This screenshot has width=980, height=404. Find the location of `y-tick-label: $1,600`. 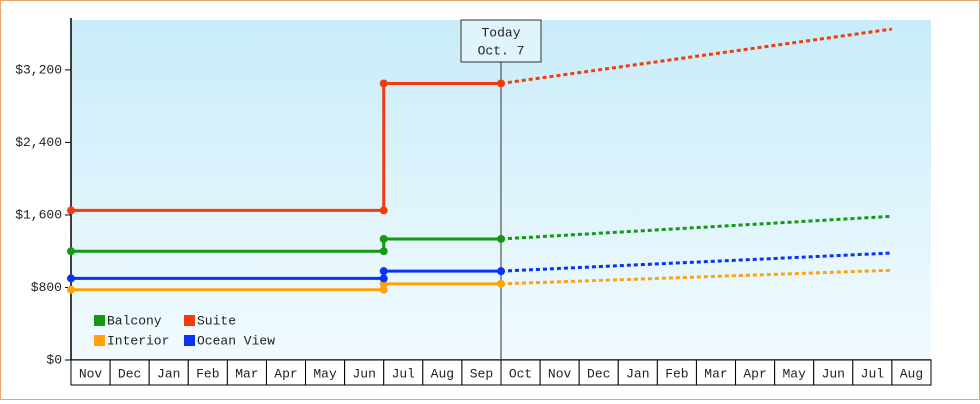

y-tick-label: $1,600 is located at coordinates (38, 214).